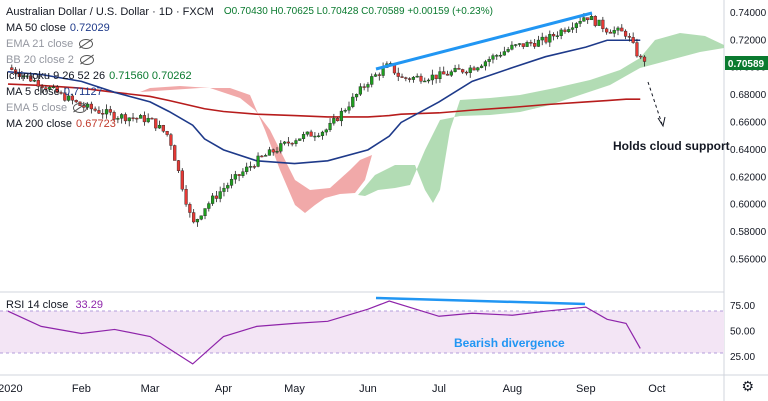 This screenshot has width=768, height=401. I want to click on time-axis: 2020 Feb Mar Apr May Jun Jul Aug Sep Oct, so click(332, 389).